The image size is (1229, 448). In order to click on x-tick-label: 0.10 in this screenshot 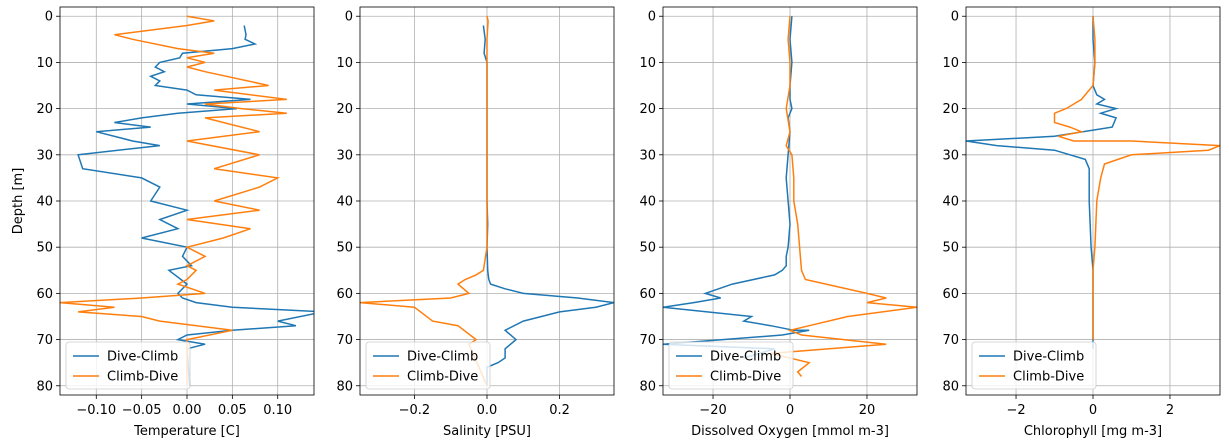, I will do `click(277, 410)`.